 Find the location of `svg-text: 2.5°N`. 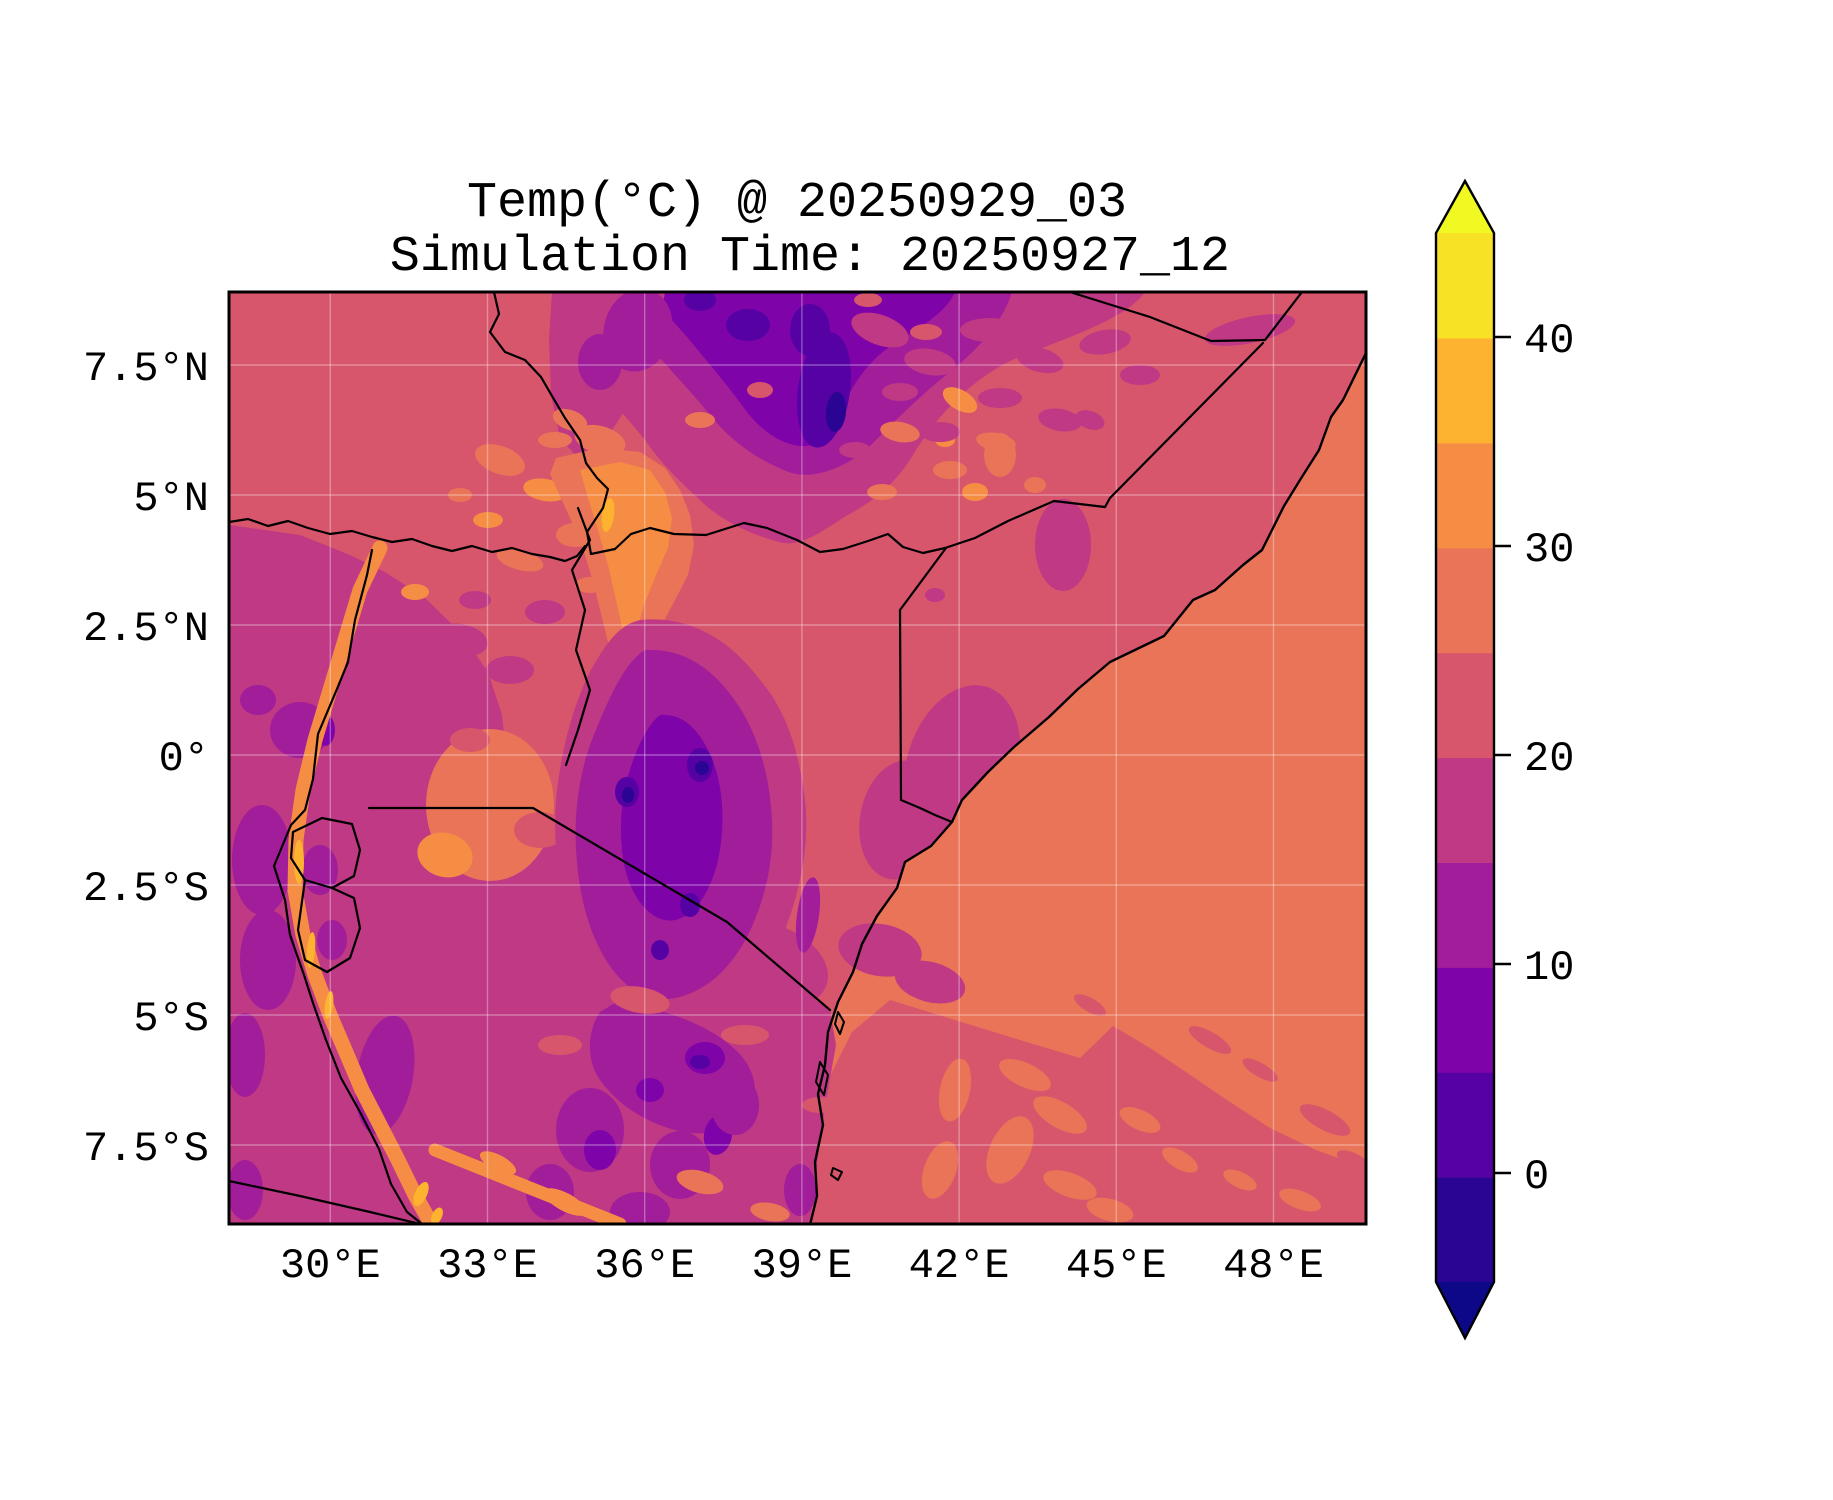

svg-text: 2.5°N is located at coordinates (146, 629).